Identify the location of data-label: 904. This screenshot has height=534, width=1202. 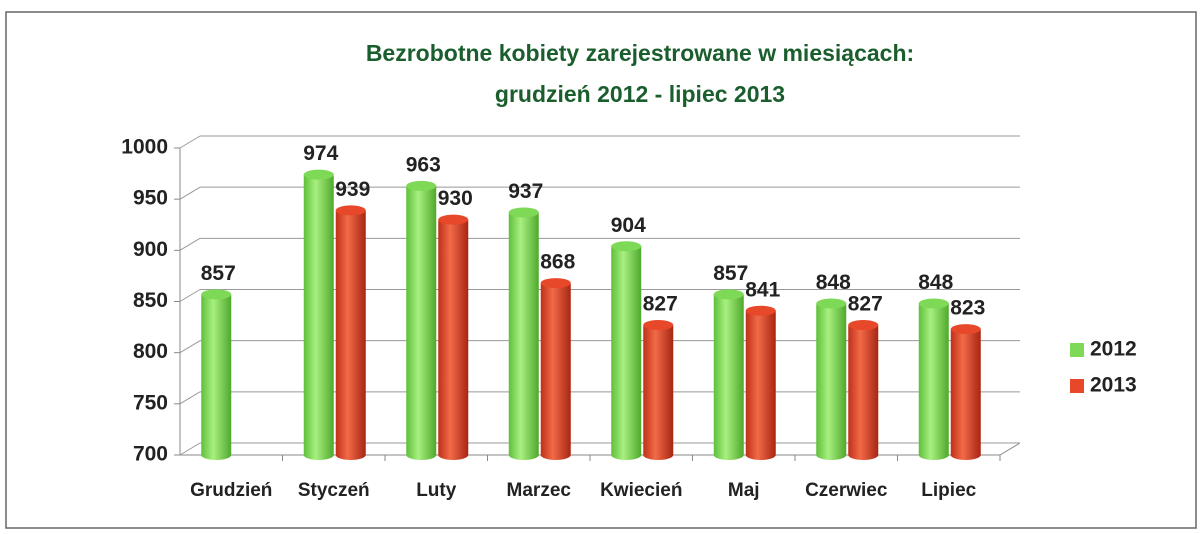
(628, 225).